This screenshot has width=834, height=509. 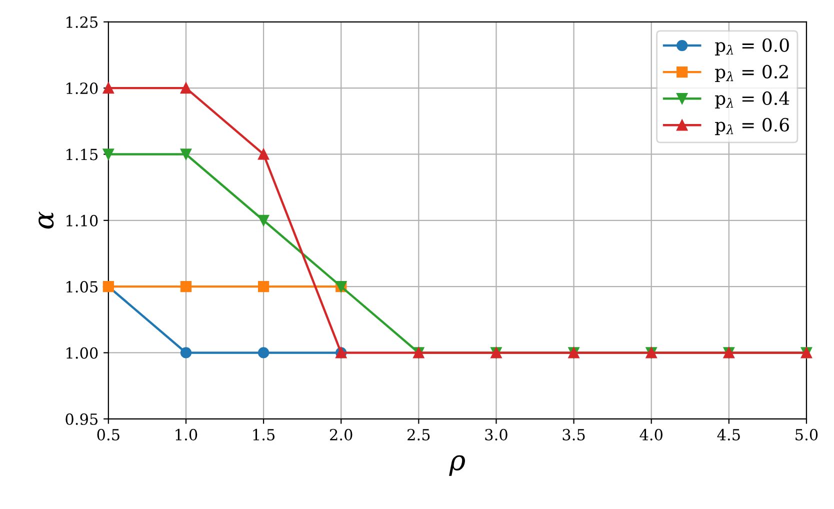 What do you see at coordinates (496, 434) in the screenshot?
I see `x-tick-label: 3.0` at bounding box center [496, 434].